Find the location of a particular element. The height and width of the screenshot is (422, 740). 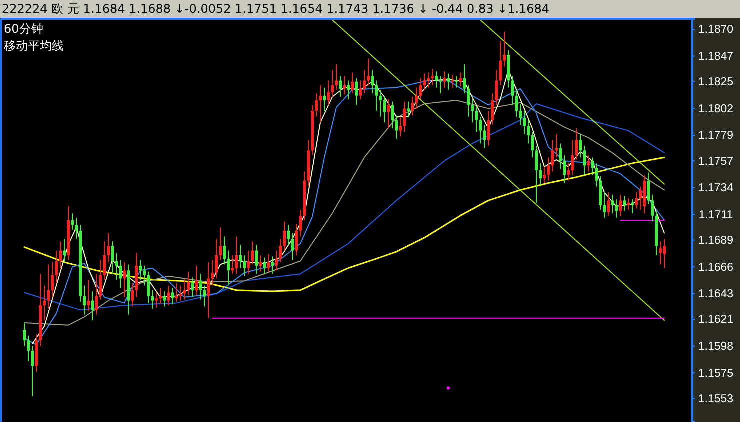

y-tick-label: 1.1847 is located at coordinates (716, 56).